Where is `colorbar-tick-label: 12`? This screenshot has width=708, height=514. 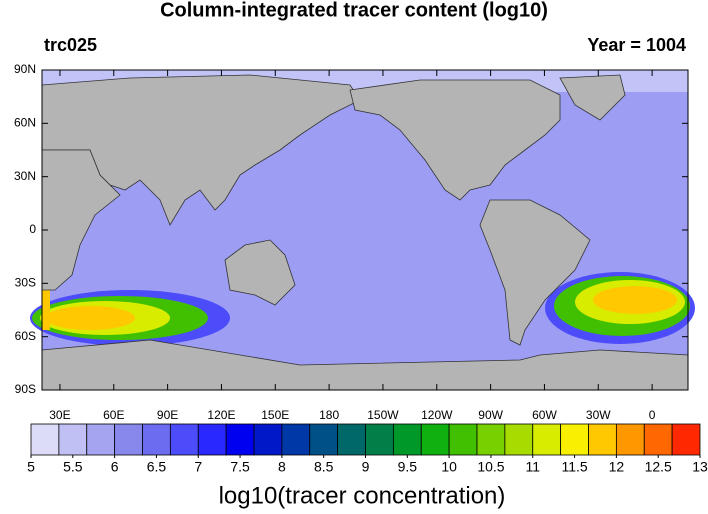 colorbar-tick-label: 12 is located at coordinates (617, 467).